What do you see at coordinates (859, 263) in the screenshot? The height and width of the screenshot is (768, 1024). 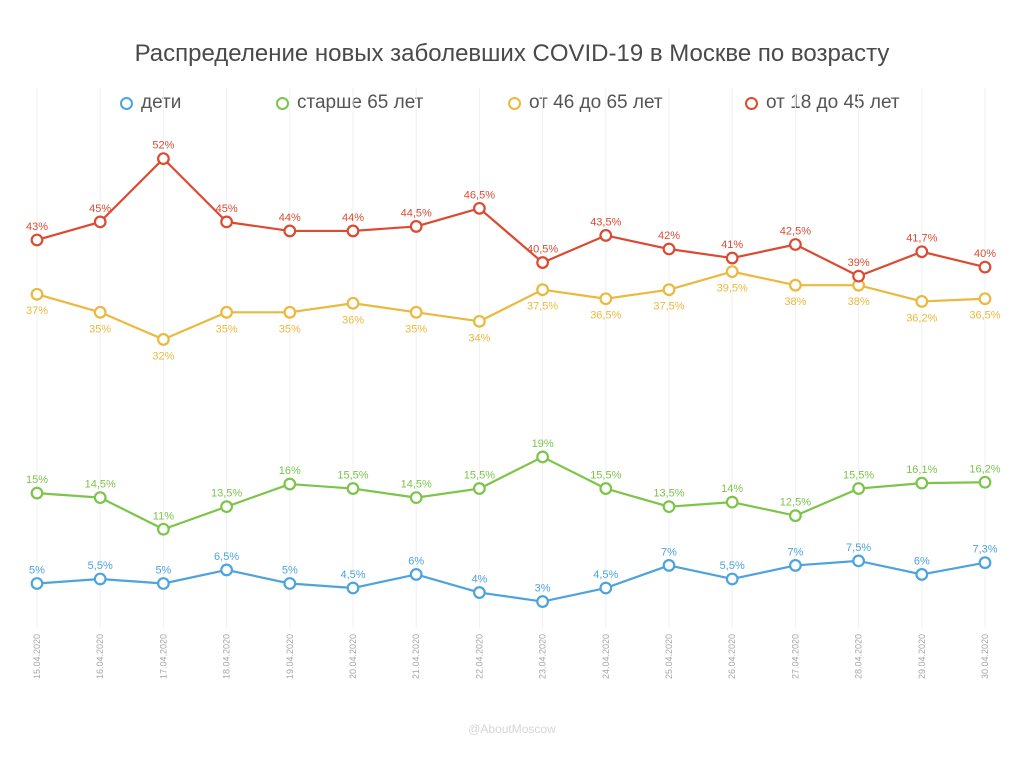 I see `data-label: 39%` at bounding box center [859, 263].